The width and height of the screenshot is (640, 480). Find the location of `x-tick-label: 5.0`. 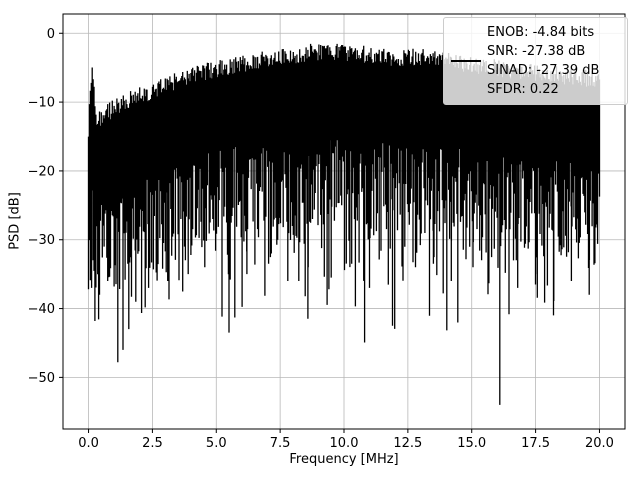

x-tick-label: 5.0 is located at coordinates (216, 443).